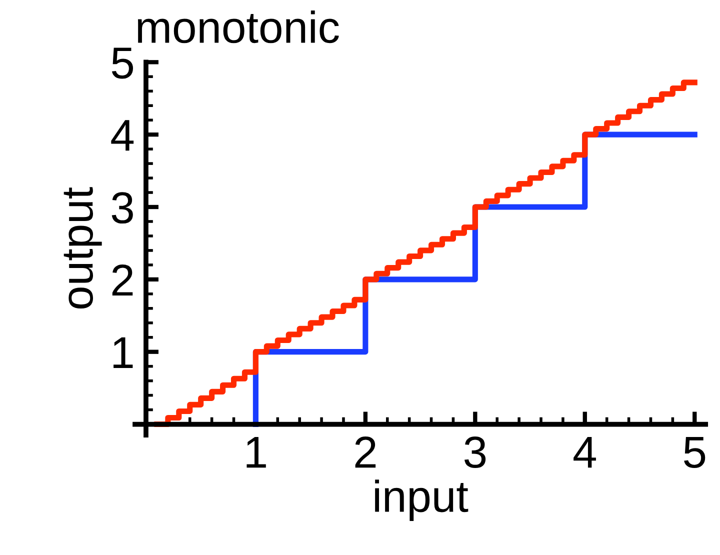  I want to click on y-tick-label: 4, so click(122, 135).